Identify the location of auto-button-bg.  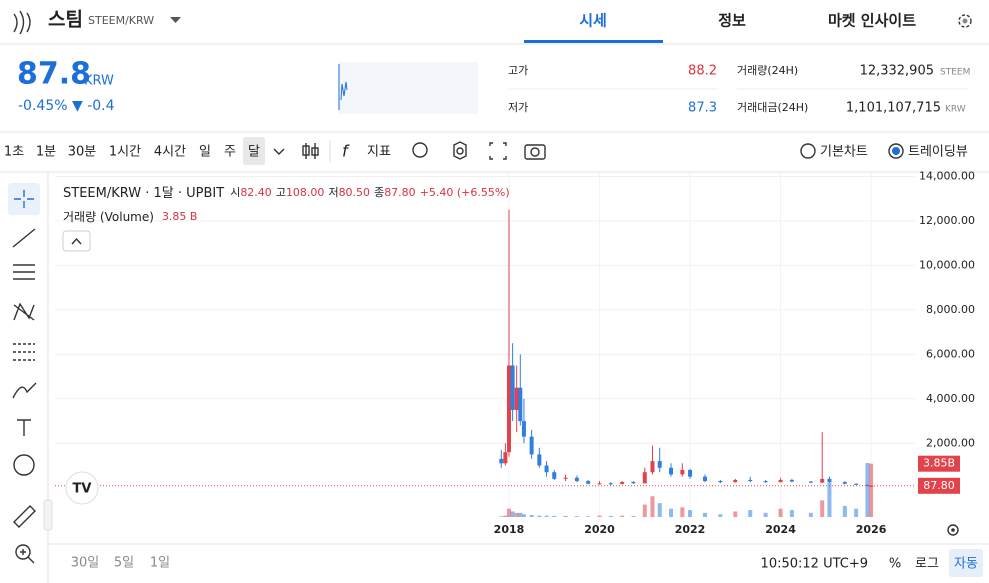
(966, 563).